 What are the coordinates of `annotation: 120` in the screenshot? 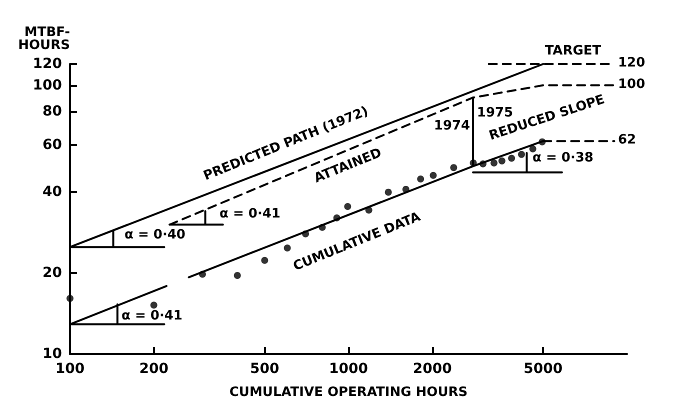 It's located at (632, 63).